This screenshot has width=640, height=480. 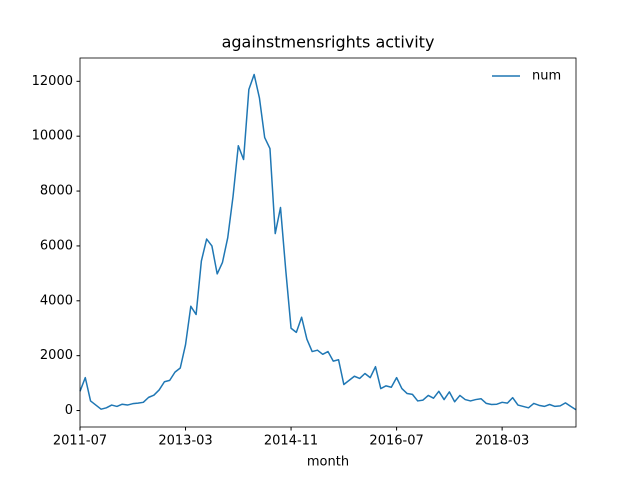 What do you see at coordinates (291, 441) in the screenshot?
I see `x-tick-label: 2014-11` at bounding box center [291, 441].